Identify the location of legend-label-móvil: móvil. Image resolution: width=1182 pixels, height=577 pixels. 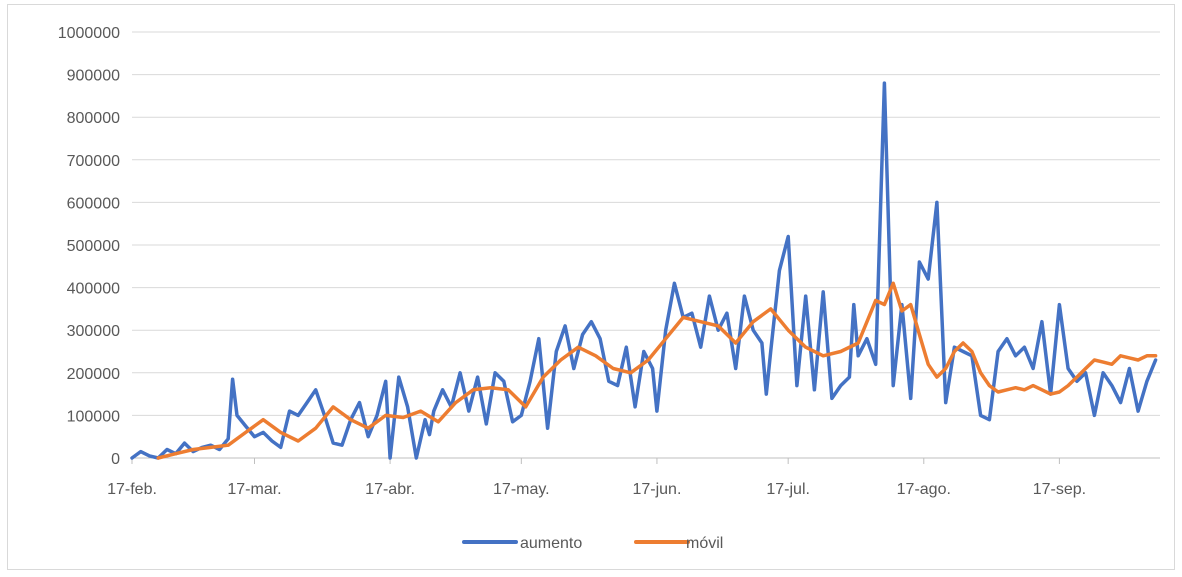
(704, 543).